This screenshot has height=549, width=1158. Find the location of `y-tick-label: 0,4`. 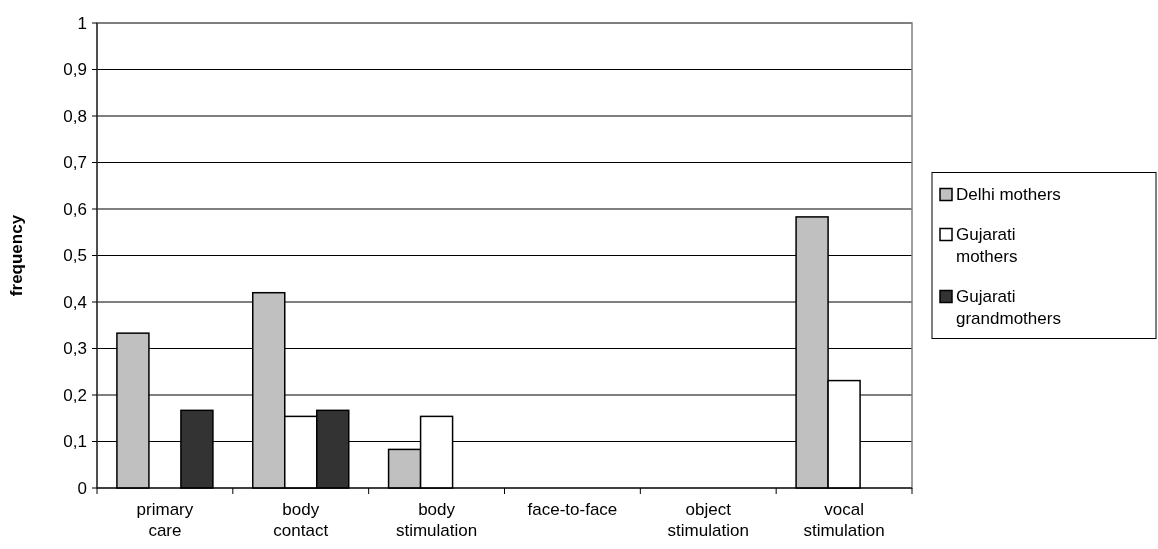

y-tick-label: 0,4 is located at coordinates (75, 302).